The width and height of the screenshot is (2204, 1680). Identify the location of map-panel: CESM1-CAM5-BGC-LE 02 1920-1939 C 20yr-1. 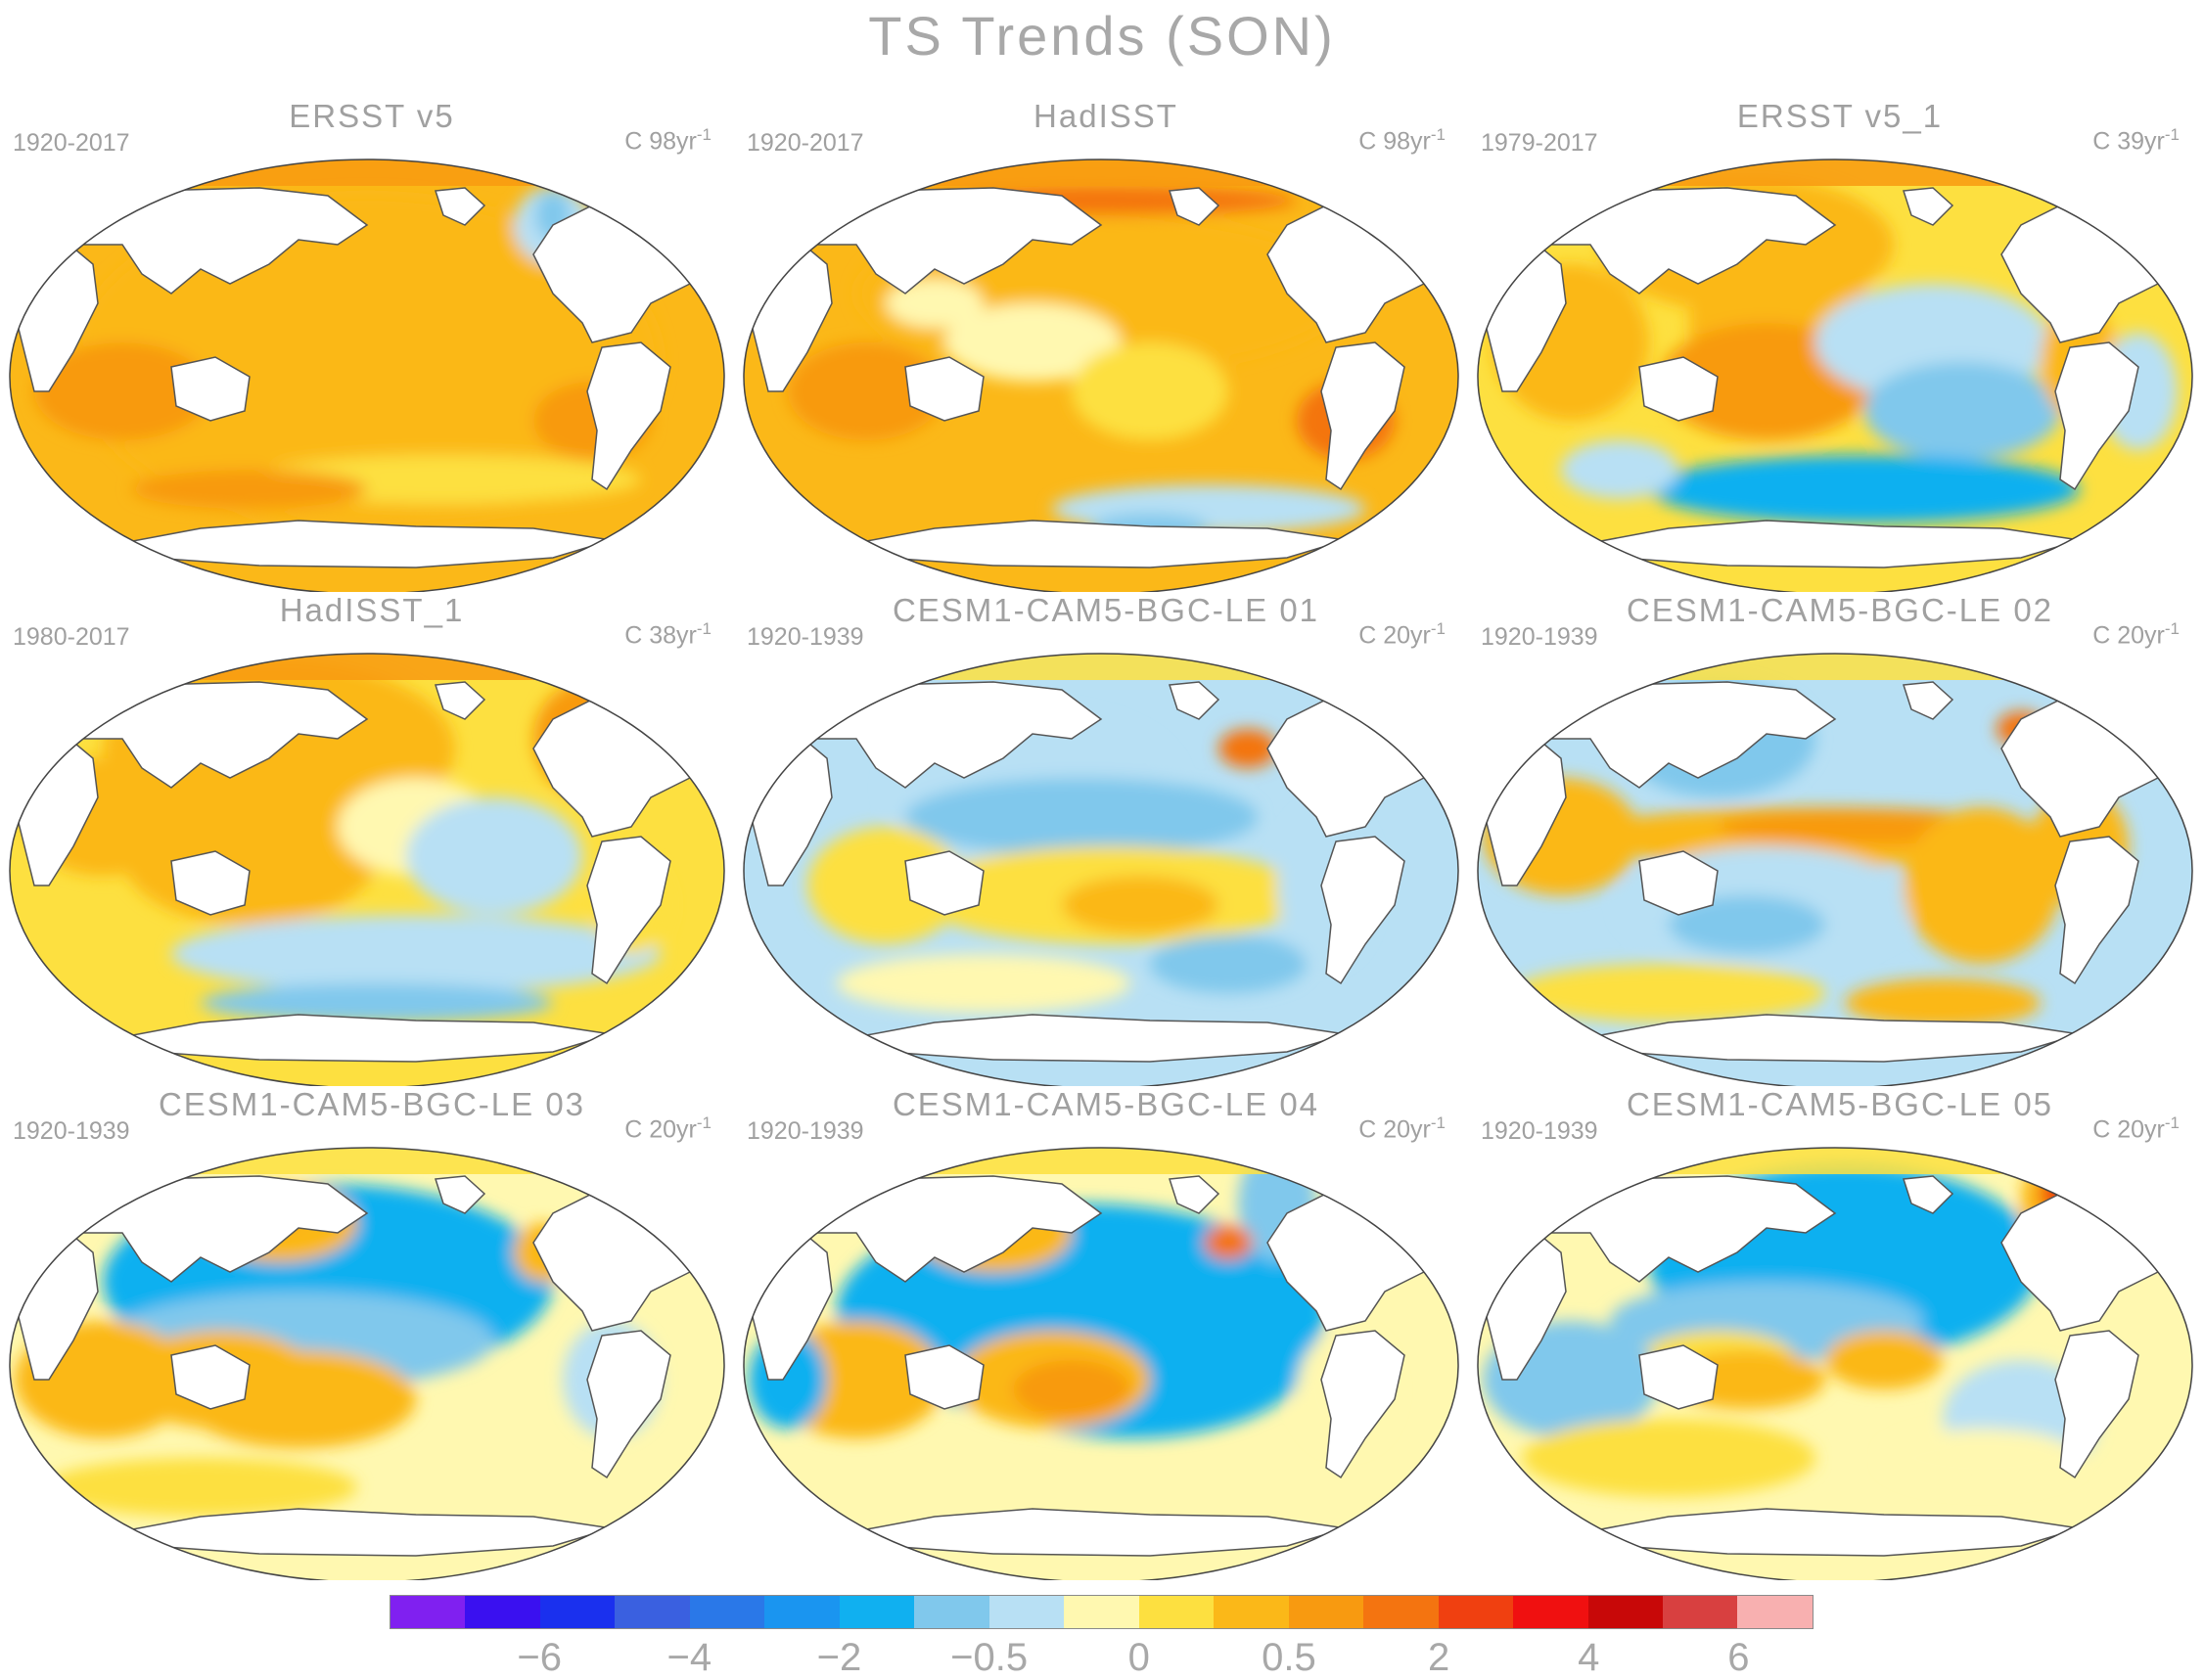
(1838, 839).